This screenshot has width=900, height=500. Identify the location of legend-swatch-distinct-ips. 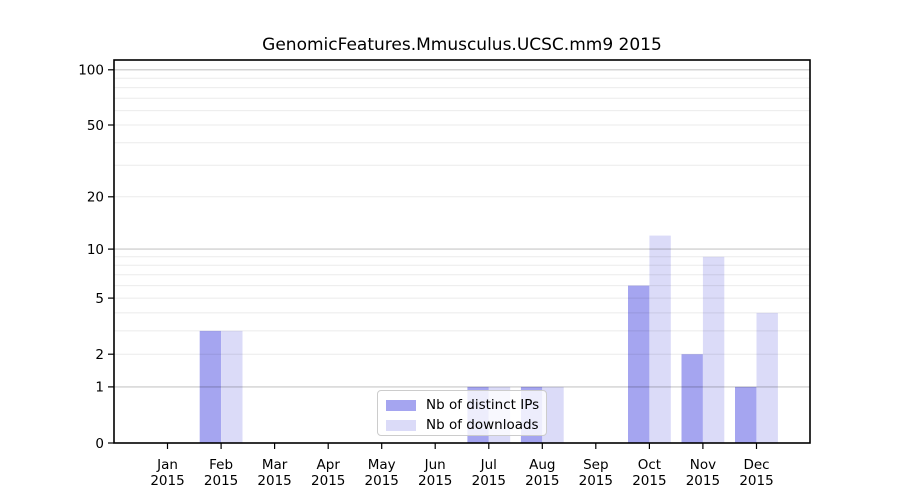
(401, 405).